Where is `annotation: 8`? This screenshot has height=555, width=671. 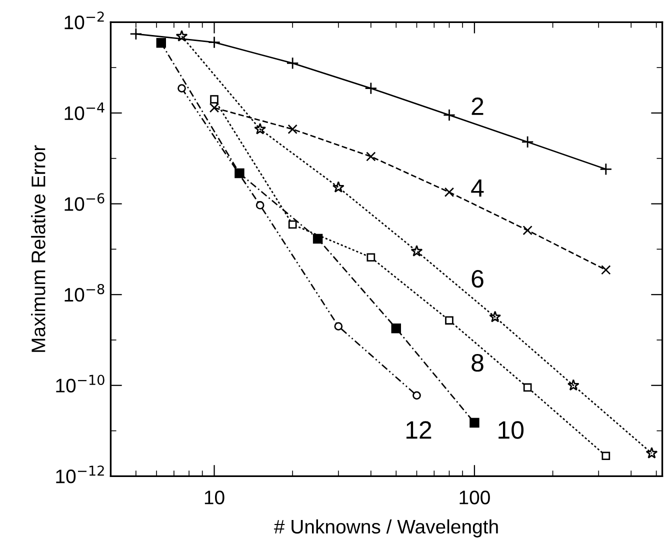 annotation: 8 is located at coordinates (478, 363).